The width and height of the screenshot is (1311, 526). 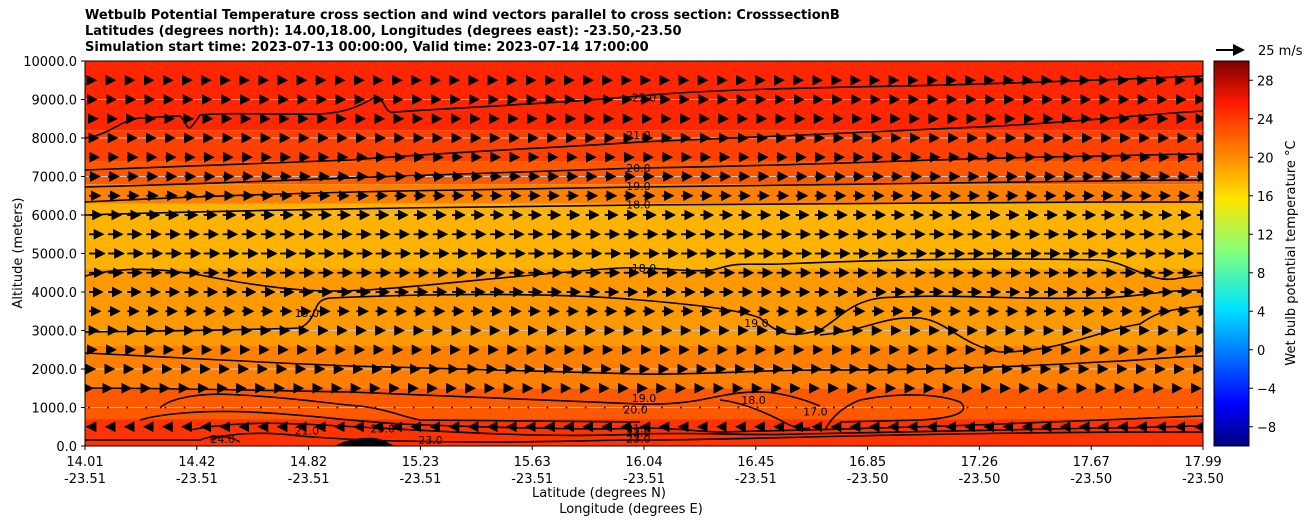 I want to click on colorbar-tick-label: 24, so click(x=1265, y=120).